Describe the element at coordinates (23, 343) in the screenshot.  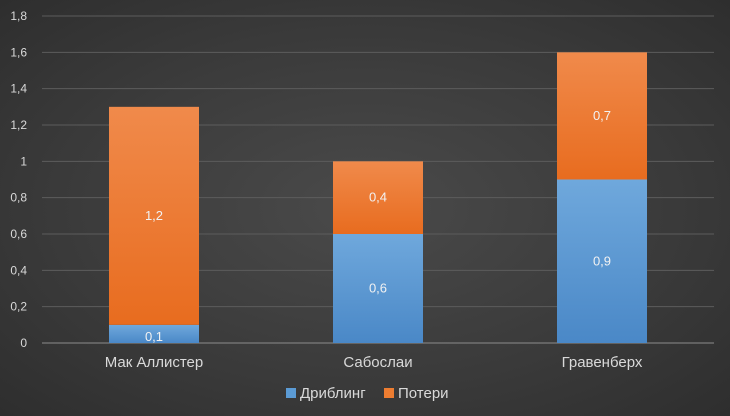
I see `y-tick-label: 0` at that location.